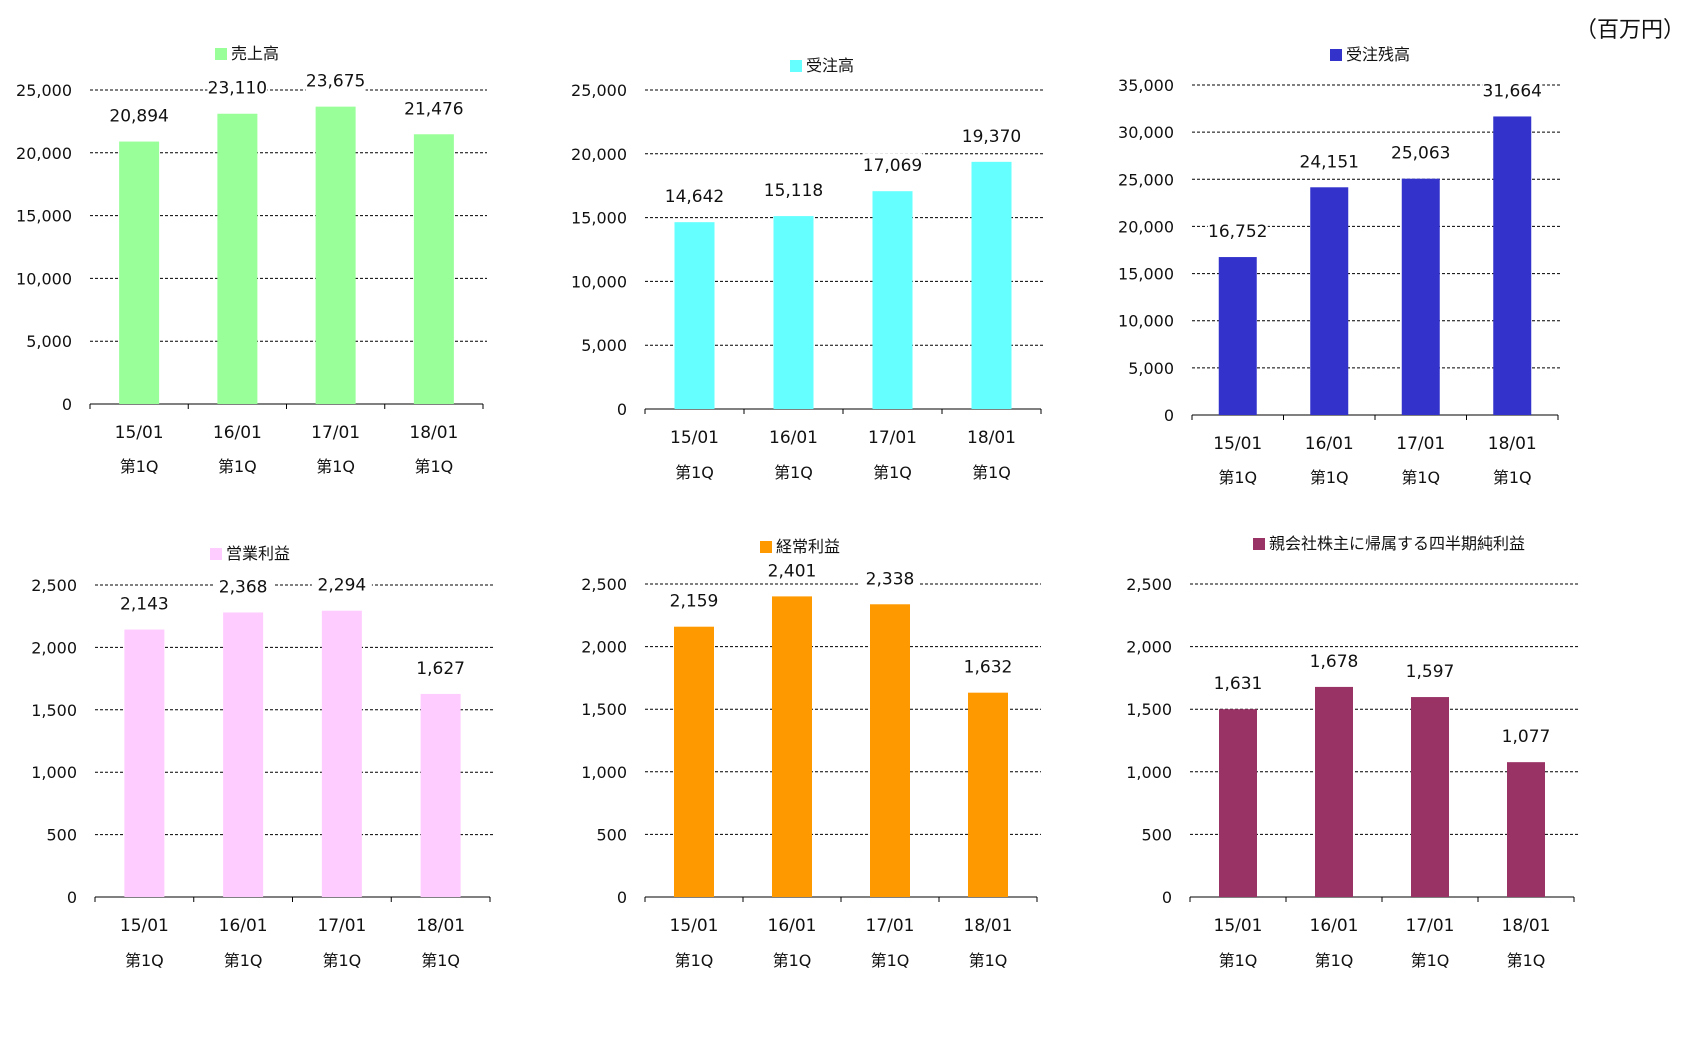 The height and width of the screenshot is (1041, 1684). What do you see at coordinates (808, 546) in the screenshot?
I see `legend-label: 経常利益` at bounding box center [808, 546].